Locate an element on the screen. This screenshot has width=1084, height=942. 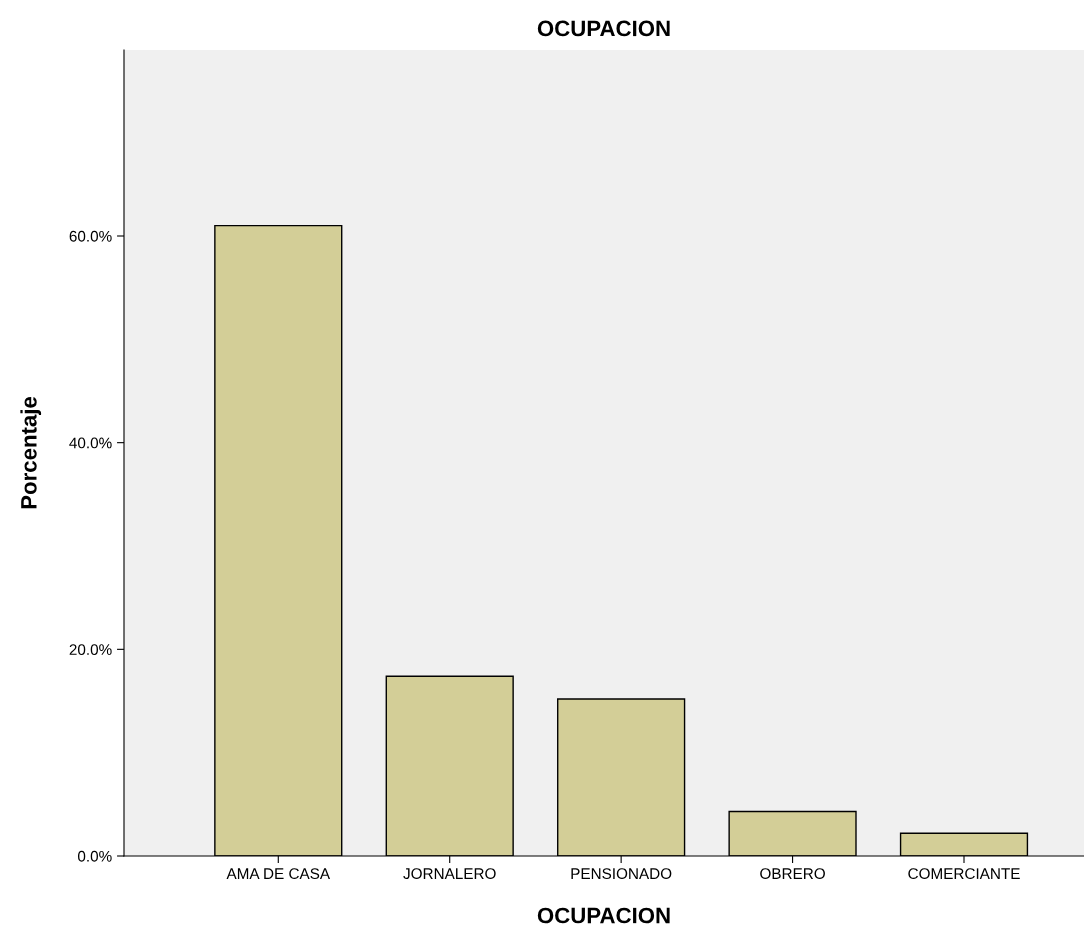
y-tick-label: 60.0% is located at coordinates (90, 236).